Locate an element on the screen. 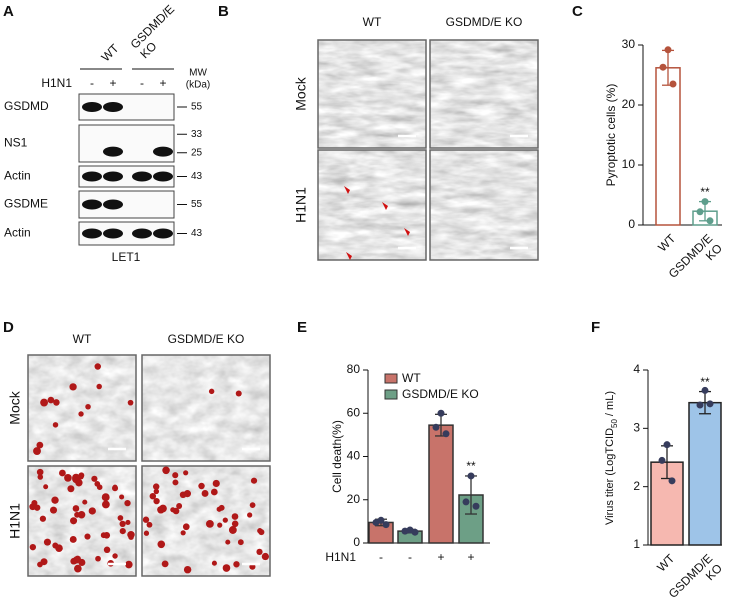  y-tick-label: 40 is located at coordinates (354, 456).